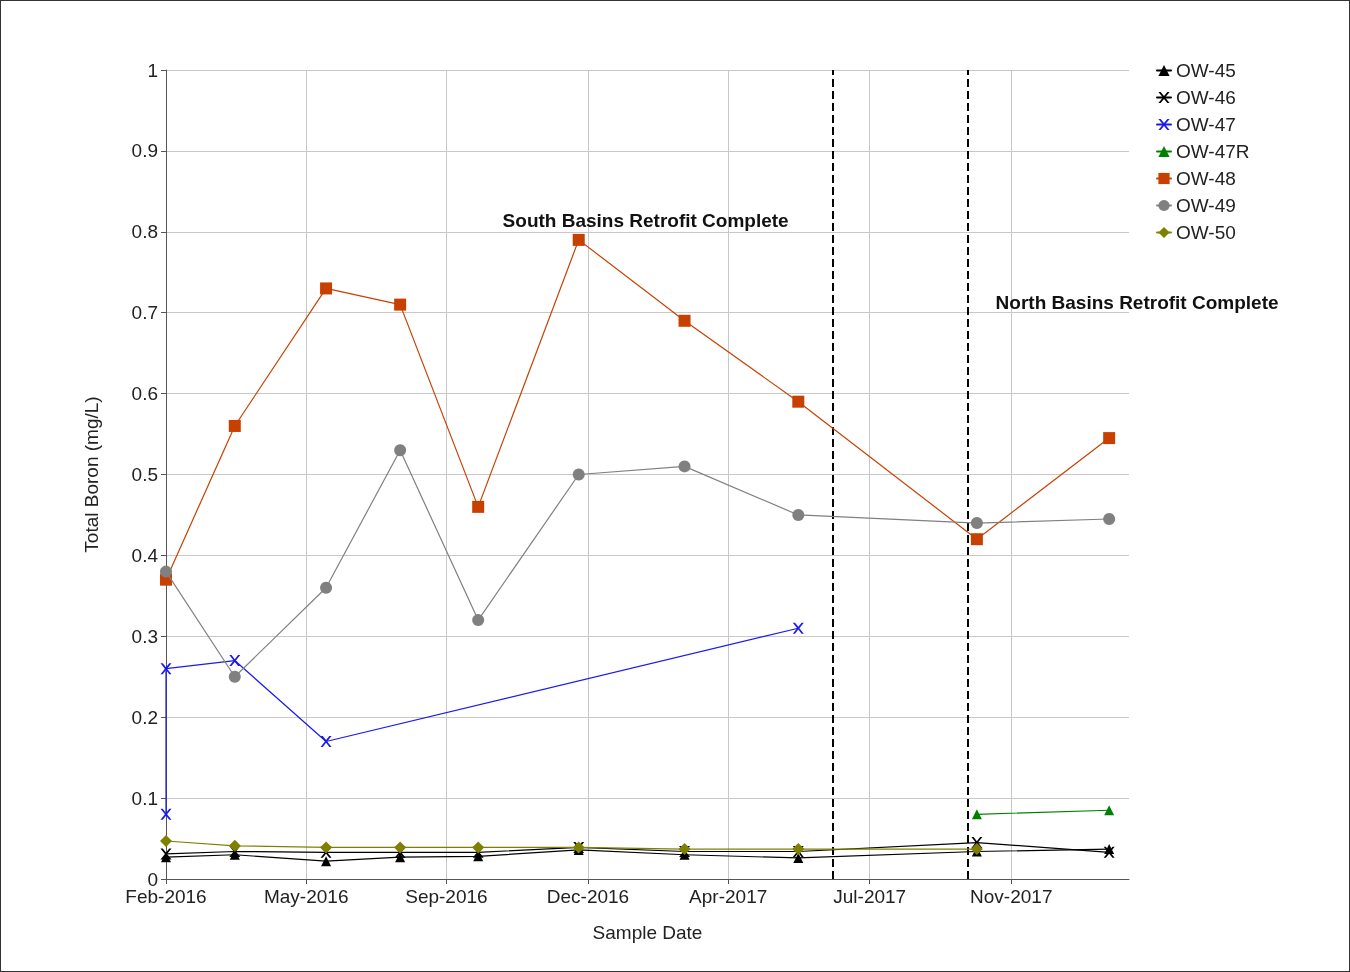 The image size is (1350, 972). What do you see at coordinates (152, 70) in the screenshot?
I see `y-tick-label: 1` at bounding box center [152, 70].